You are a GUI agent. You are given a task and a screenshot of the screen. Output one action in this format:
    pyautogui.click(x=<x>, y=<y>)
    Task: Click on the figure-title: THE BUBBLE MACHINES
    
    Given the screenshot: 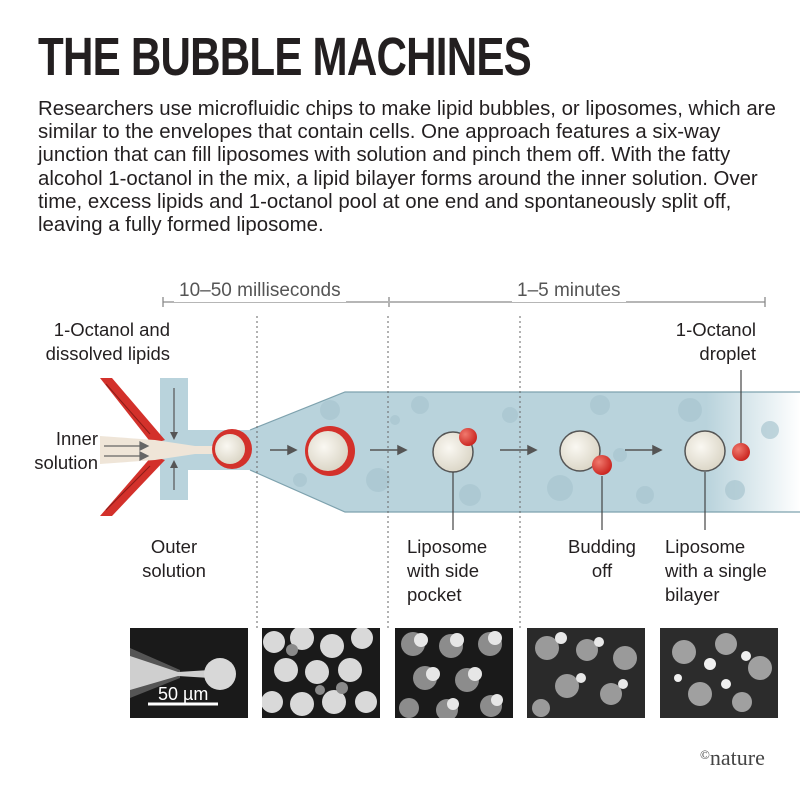 What is the action you would take?
    pyautogui.click(x=285, y=57)
    